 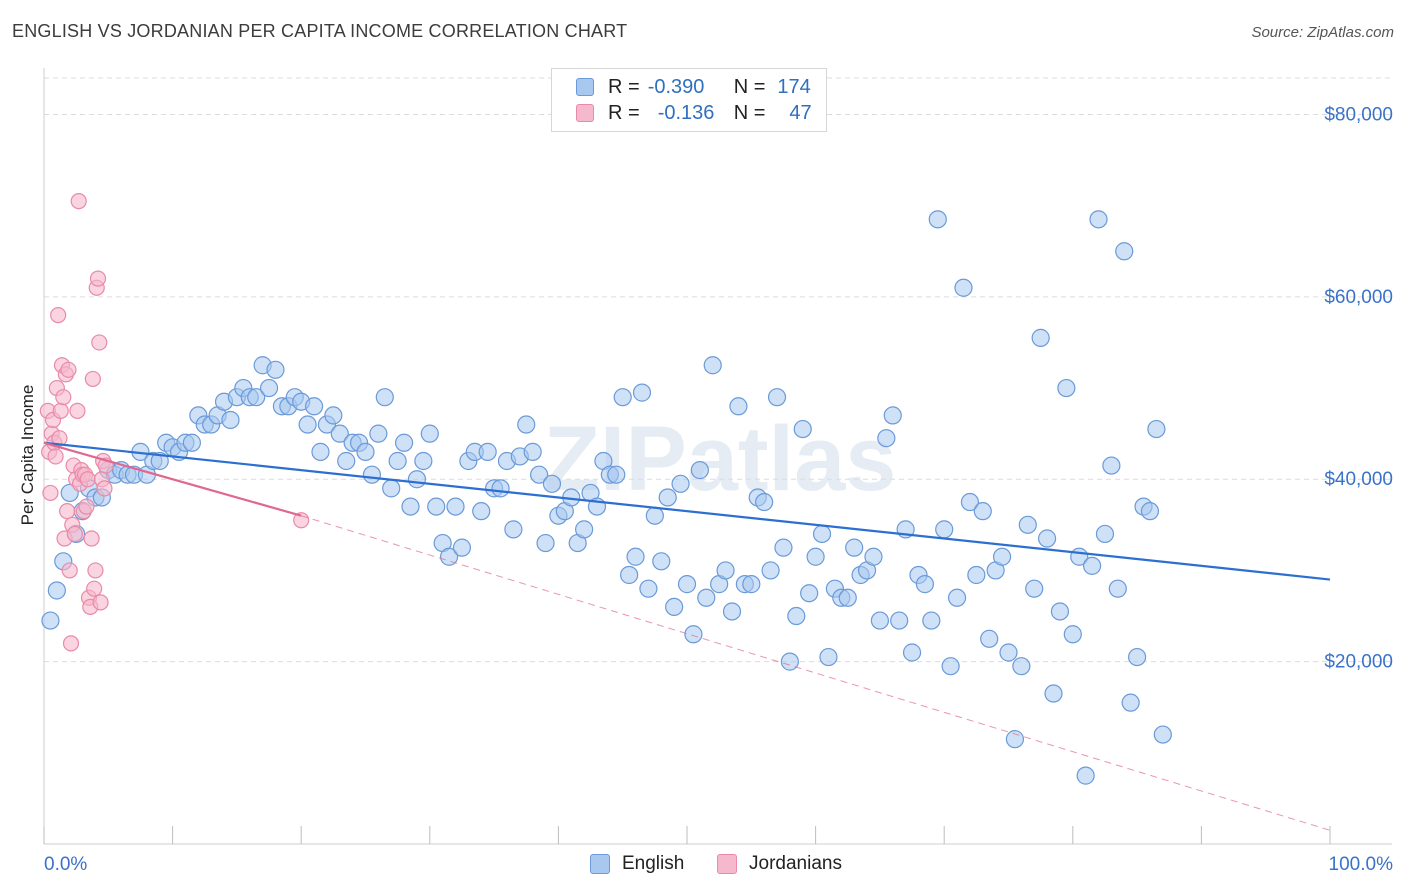 What do you see at coordinates (27, 455) in the screenshot?
I see `y-axis-label: Per Capita Income` at bounding box center [27, 455].